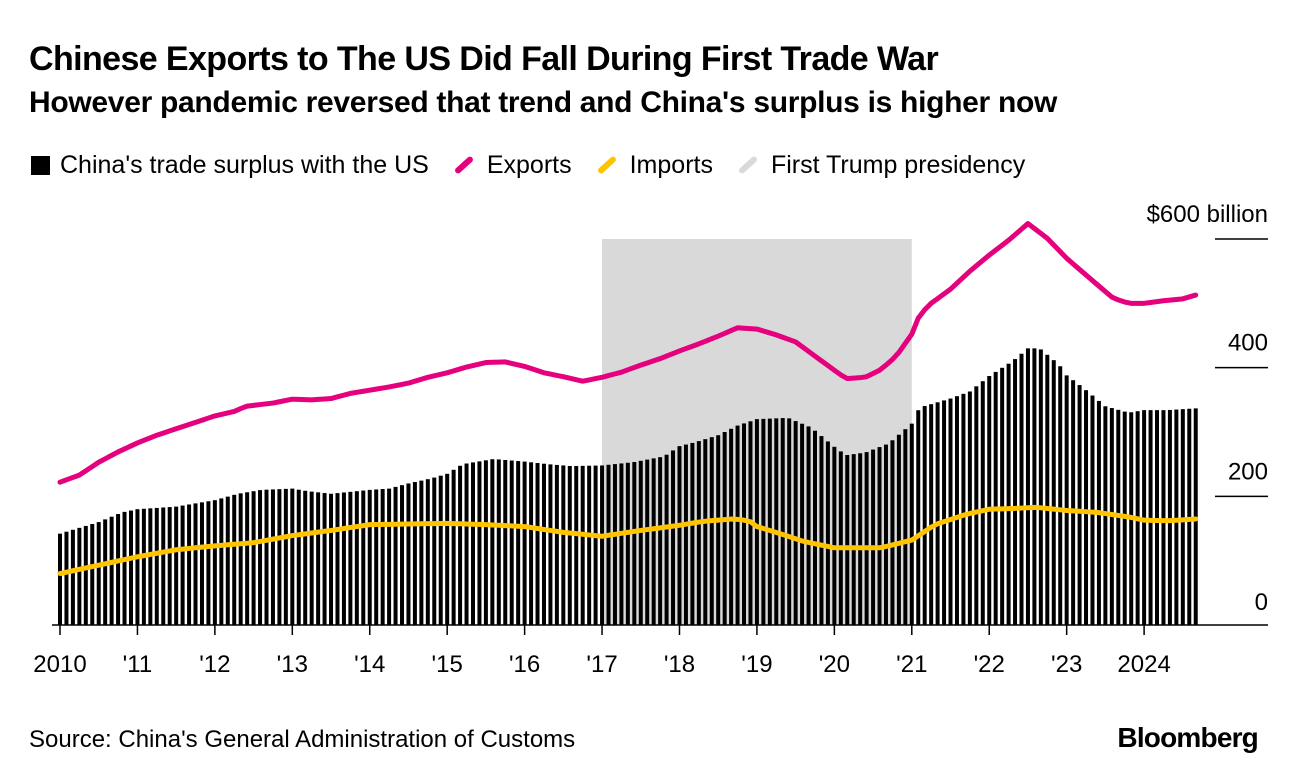 This screenshot has width=1296, height=782. What do you see at coordinates (671, 164) in the screenshot?
I see `legend-label-imports: Imports` at bounding box center [671, 164].